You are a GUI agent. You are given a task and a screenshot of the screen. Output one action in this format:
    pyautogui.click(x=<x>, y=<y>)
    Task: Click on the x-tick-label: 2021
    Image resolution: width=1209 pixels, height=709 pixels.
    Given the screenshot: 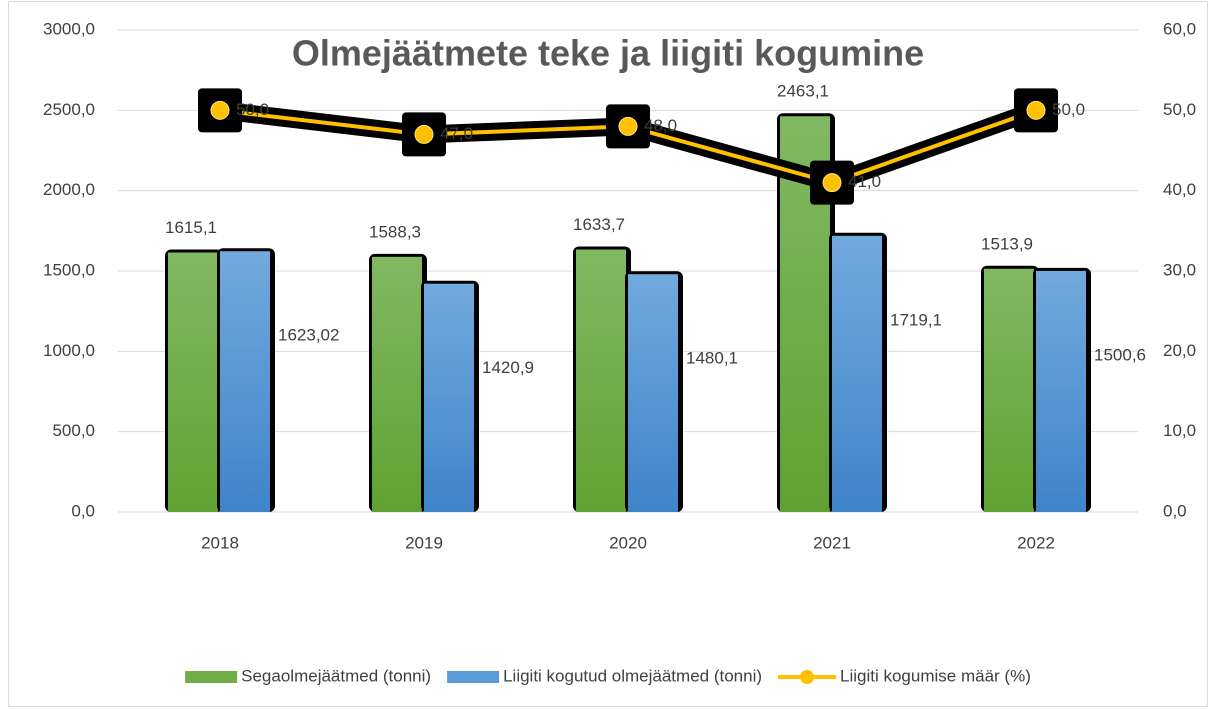 What is the action you would take?
    pyautogui.click(x=832, y=542)
    